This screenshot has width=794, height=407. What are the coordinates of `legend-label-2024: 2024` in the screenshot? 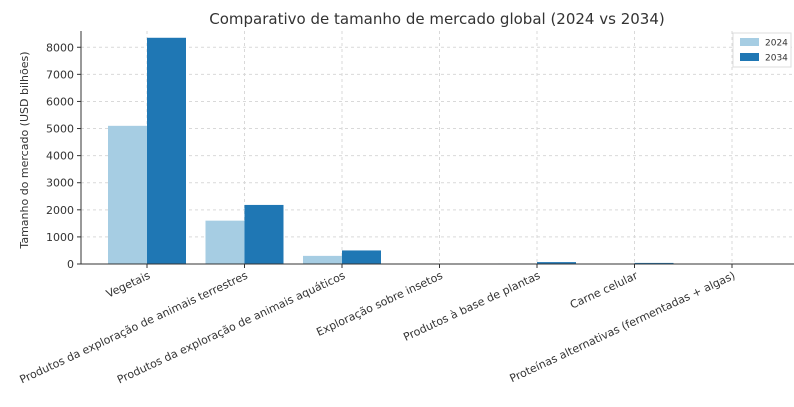 It's located at (776, 44).